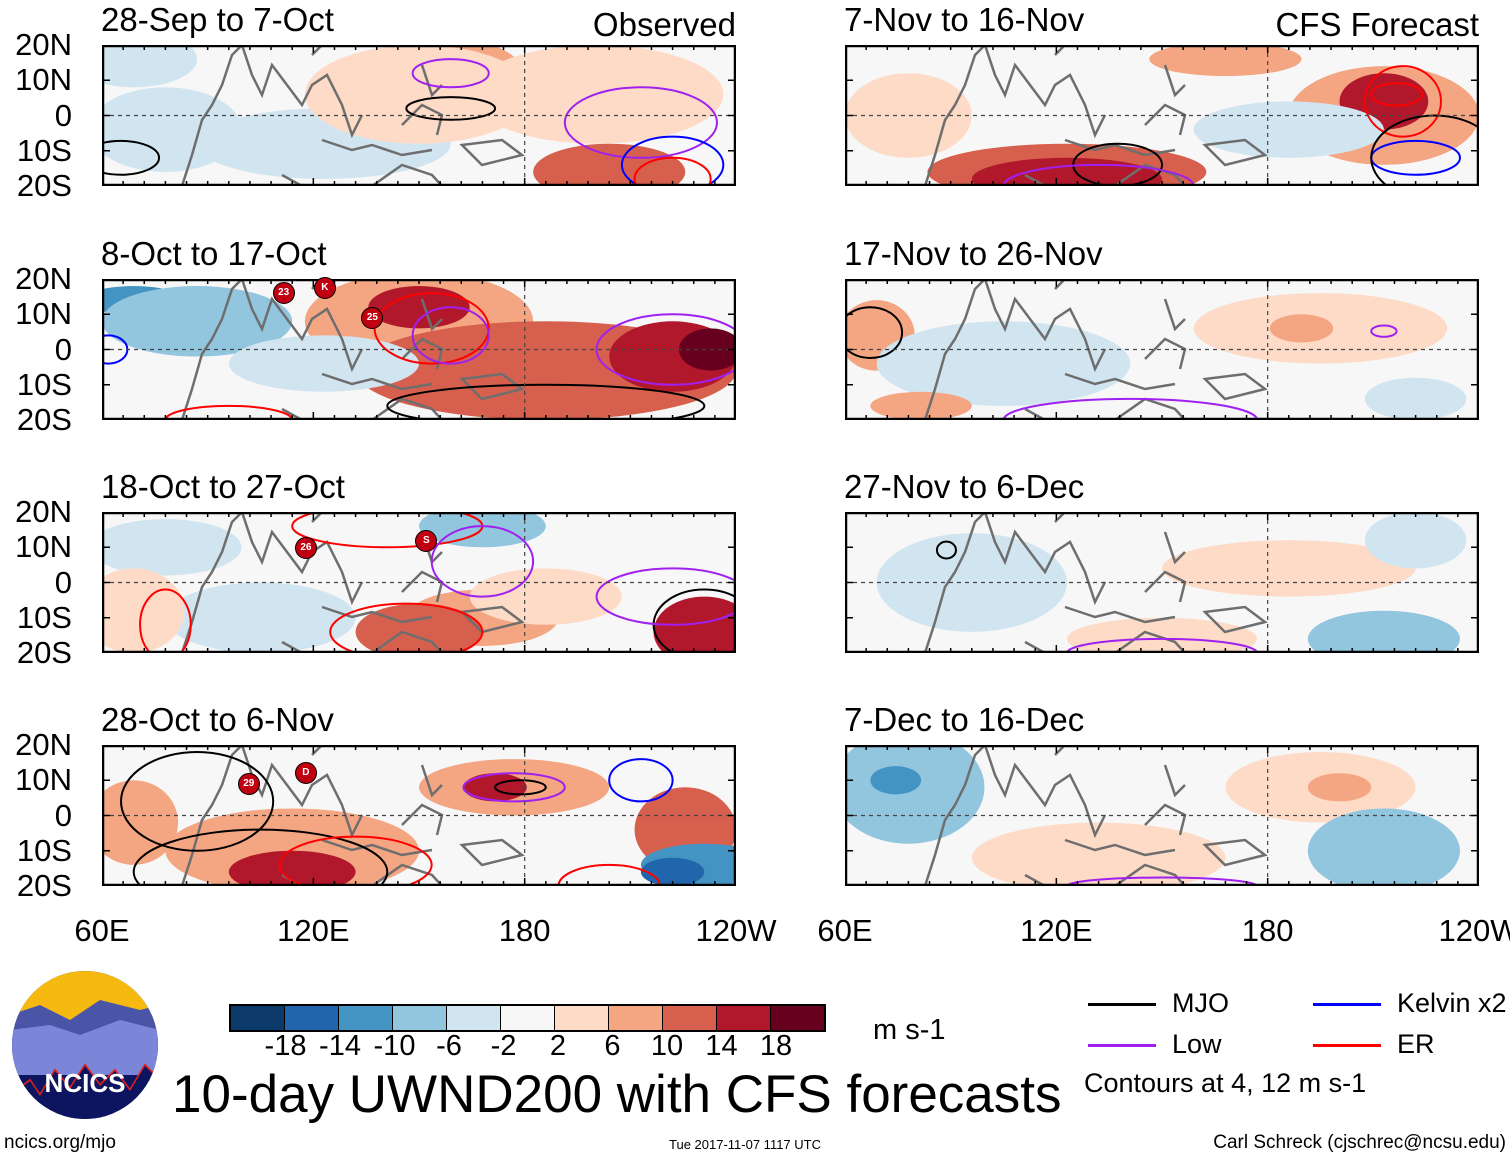  What do you see at coordinates (973, 253) in the screenshot?
I see `panel-title: 17-Nov to 26-Nov` at bounding box center [973, 253].